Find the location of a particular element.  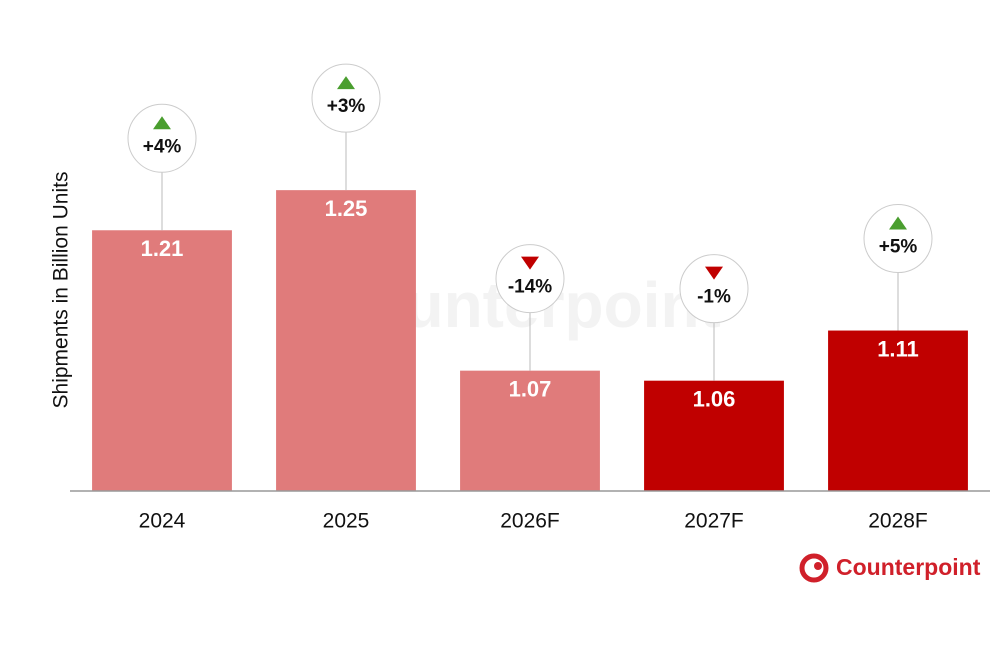

x-tick-label: 2027F is located at coordinates (714, 521).